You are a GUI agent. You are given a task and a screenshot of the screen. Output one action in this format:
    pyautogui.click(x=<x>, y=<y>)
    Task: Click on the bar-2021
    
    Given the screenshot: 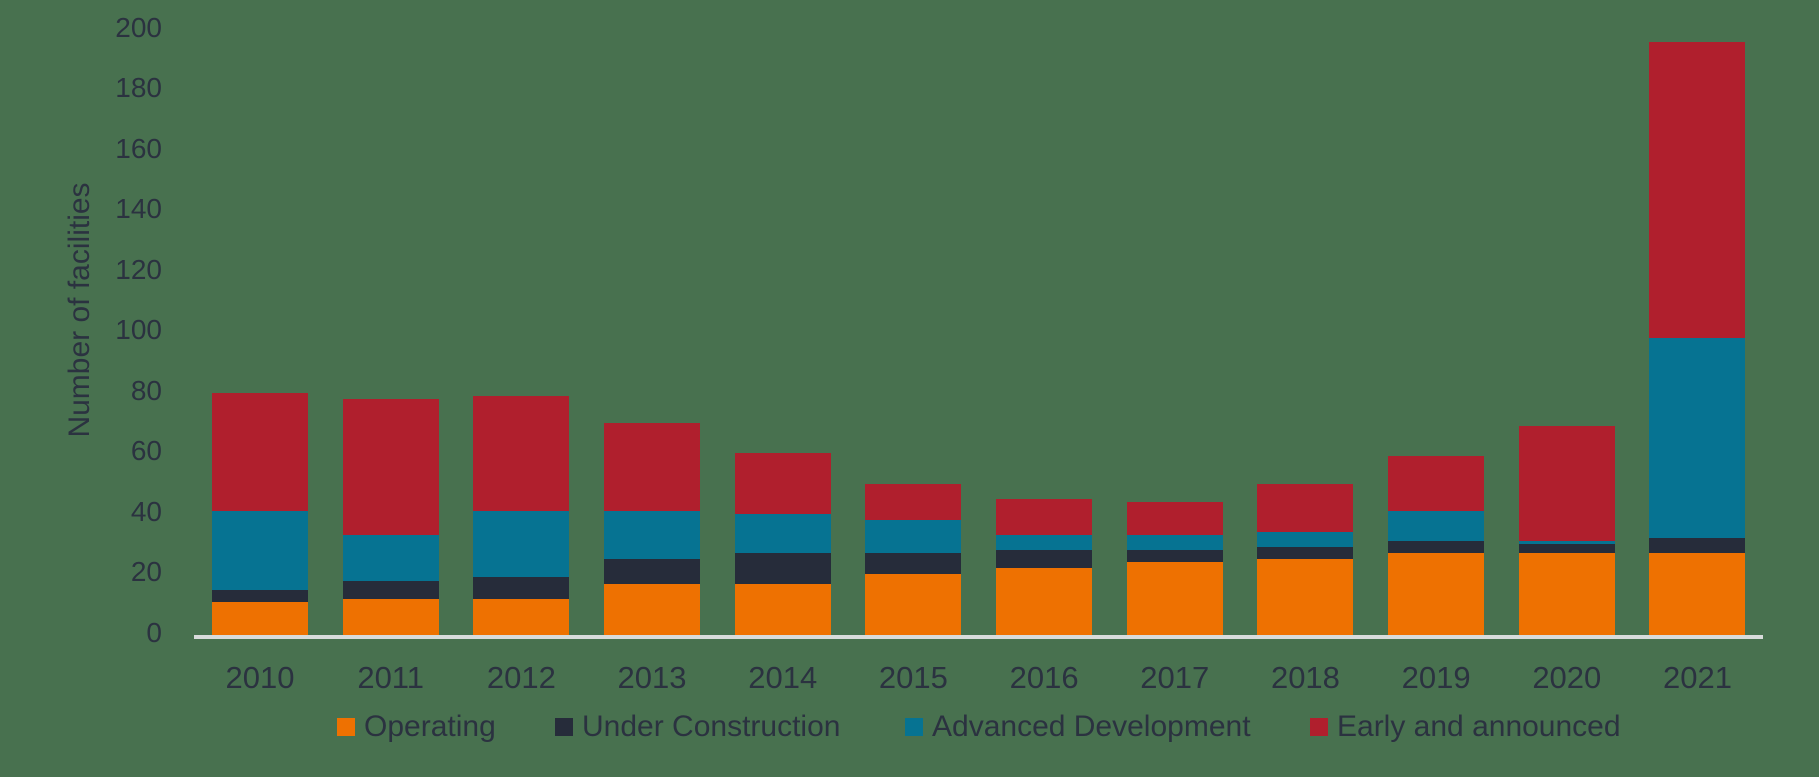 What is the action you would take?
    pyautogui.click(x=1697, y=338)
    